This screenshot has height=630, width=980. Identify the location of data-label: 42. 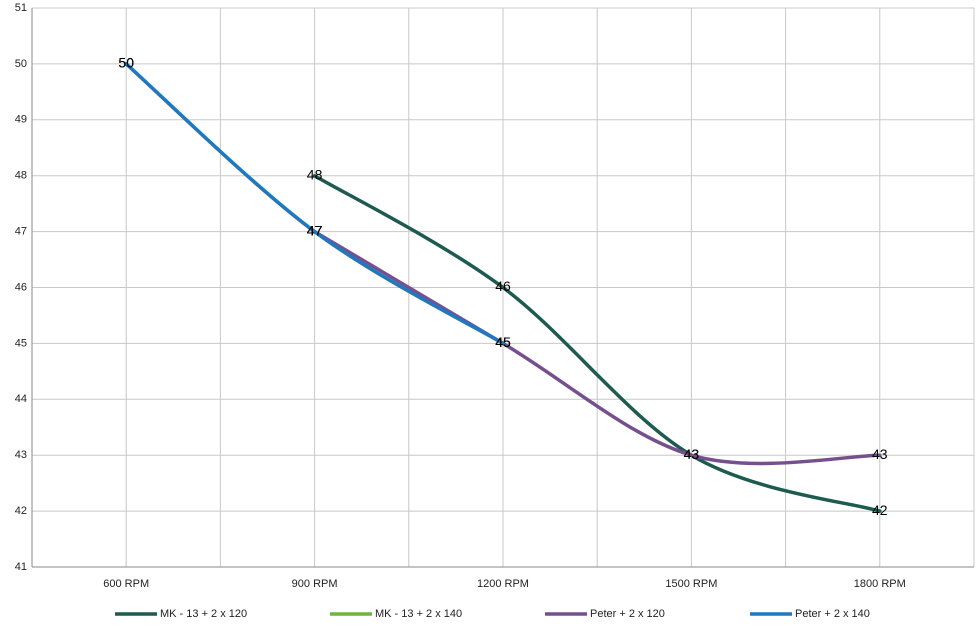
(880, 510).